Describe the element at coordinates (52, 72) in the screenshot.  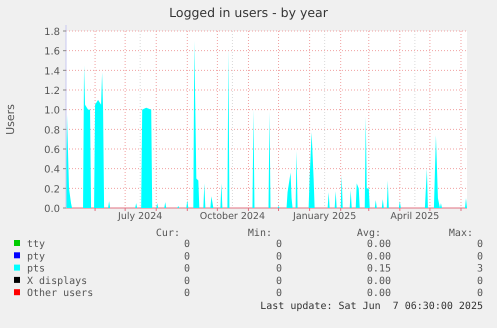
I see `y-tick-label: 1.4` at that location.